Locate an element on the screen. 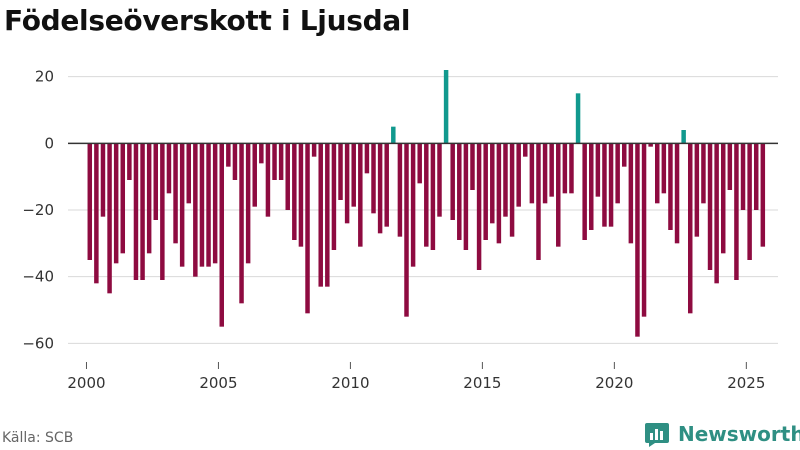 The height and width of the screenshot is (450, 800). y-tick-label: −60 is located at coordinates (38, 343).